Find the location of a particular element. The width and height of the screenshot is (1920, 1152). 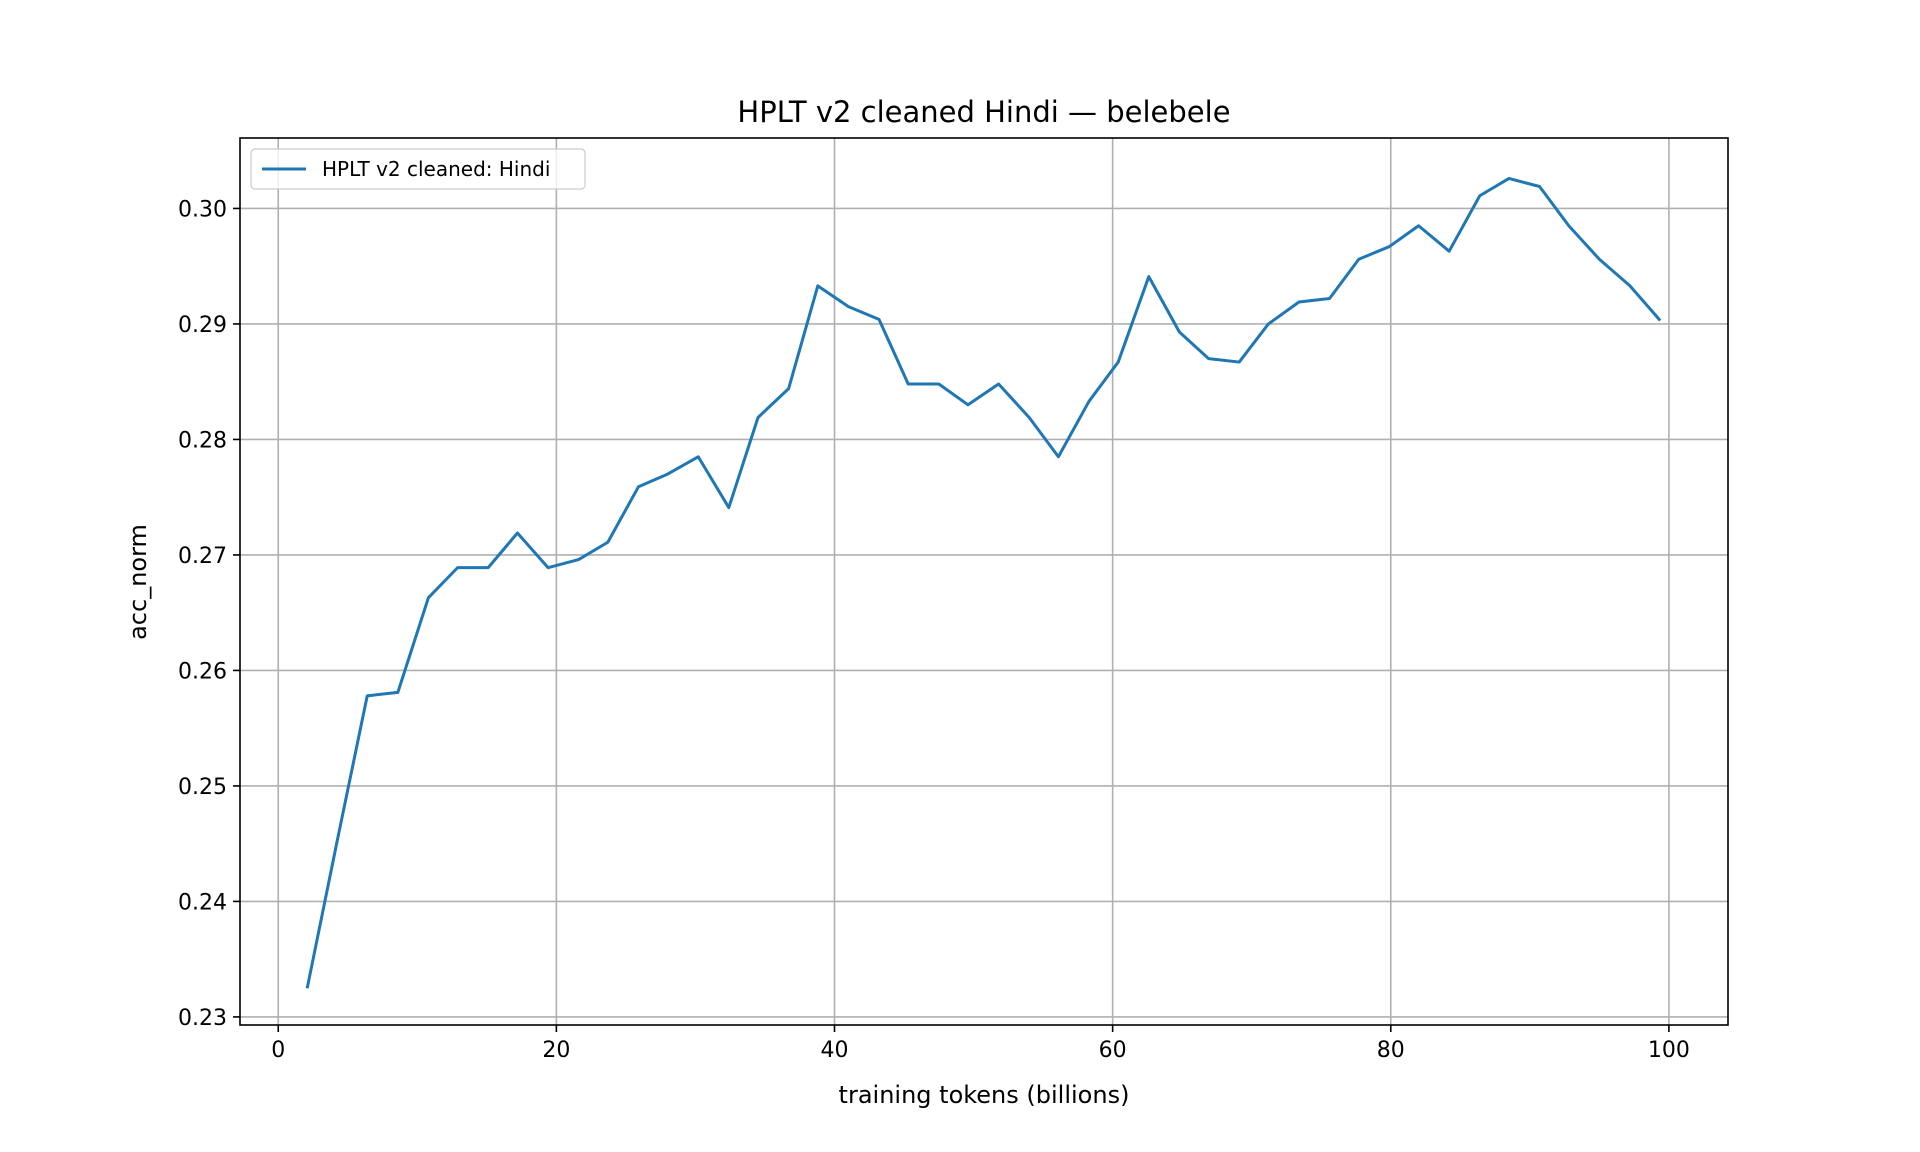

legend-label: HPLT v2 cleaned: Hindi is located at coordinates (436, 169).